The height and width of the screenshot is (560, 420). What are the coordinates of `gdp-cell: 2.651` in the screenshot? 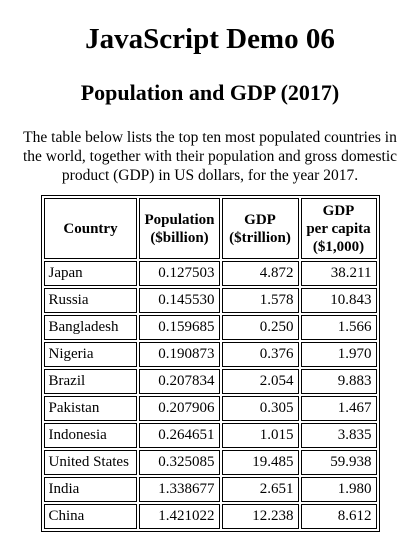 It's located at (260, 489).